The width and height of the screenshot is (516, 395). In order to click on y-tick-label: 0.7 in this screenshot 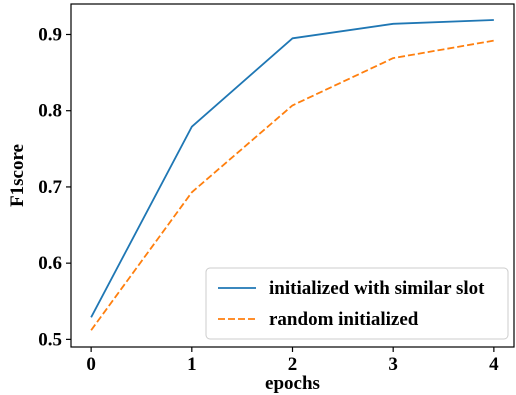, I will do `click(50, 187)`.